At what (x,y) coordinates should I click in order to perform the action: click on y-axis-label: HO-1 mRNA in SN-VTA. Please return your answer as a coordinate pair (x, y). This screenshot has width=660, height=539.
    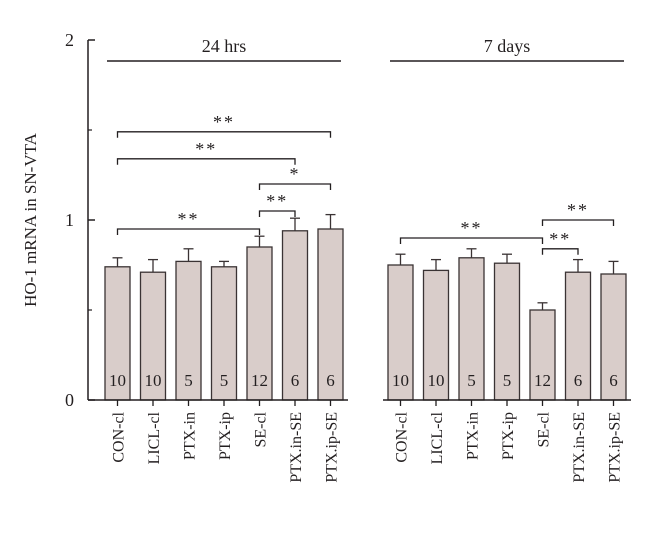
    Looking at the image, I should click on (30, 219).